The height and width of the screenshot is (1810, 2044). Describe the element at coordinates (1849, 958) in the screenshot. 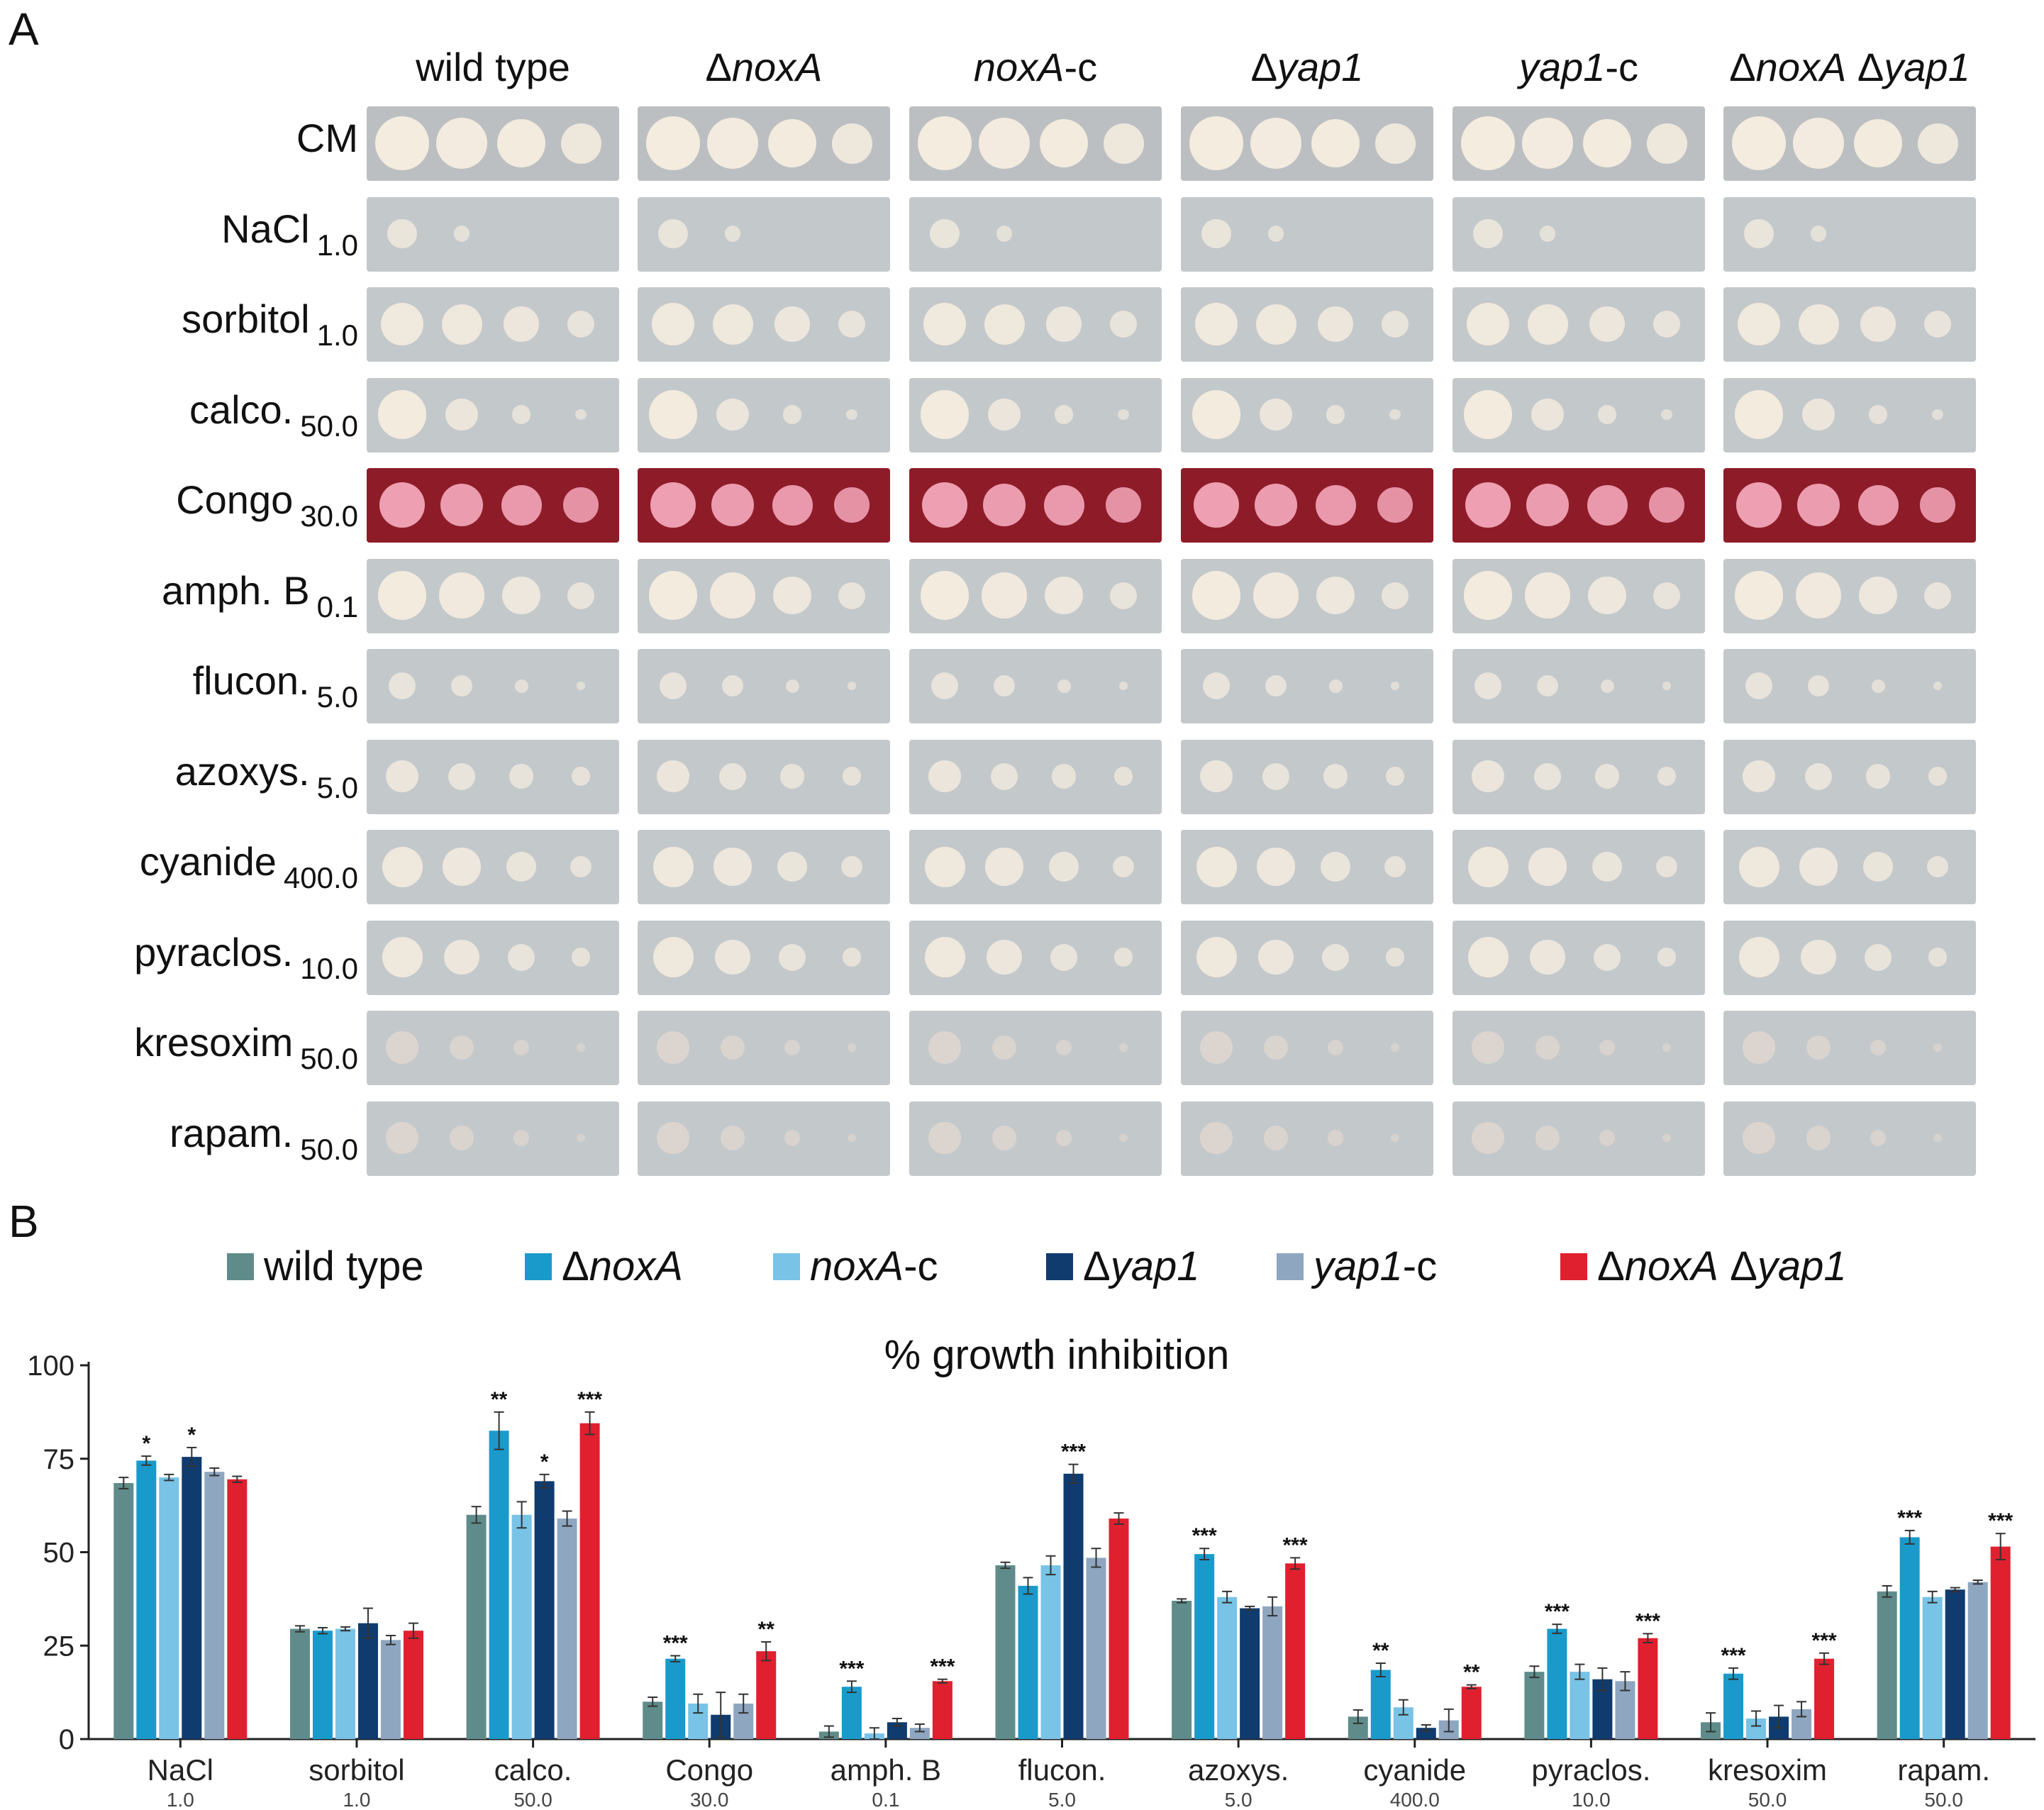

I see `plate-r9-s5` at that location.